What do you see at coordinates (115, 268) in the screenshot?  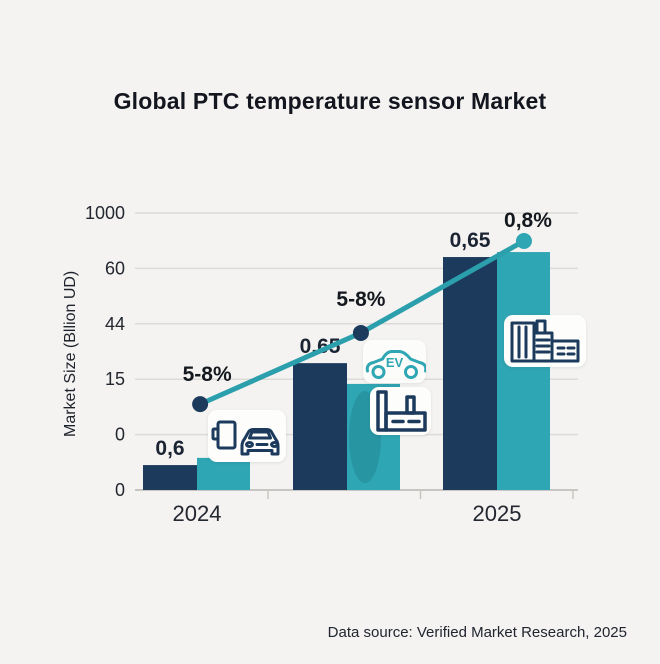 I see `y-tick-label: 60` at bounding box center [115, 268].